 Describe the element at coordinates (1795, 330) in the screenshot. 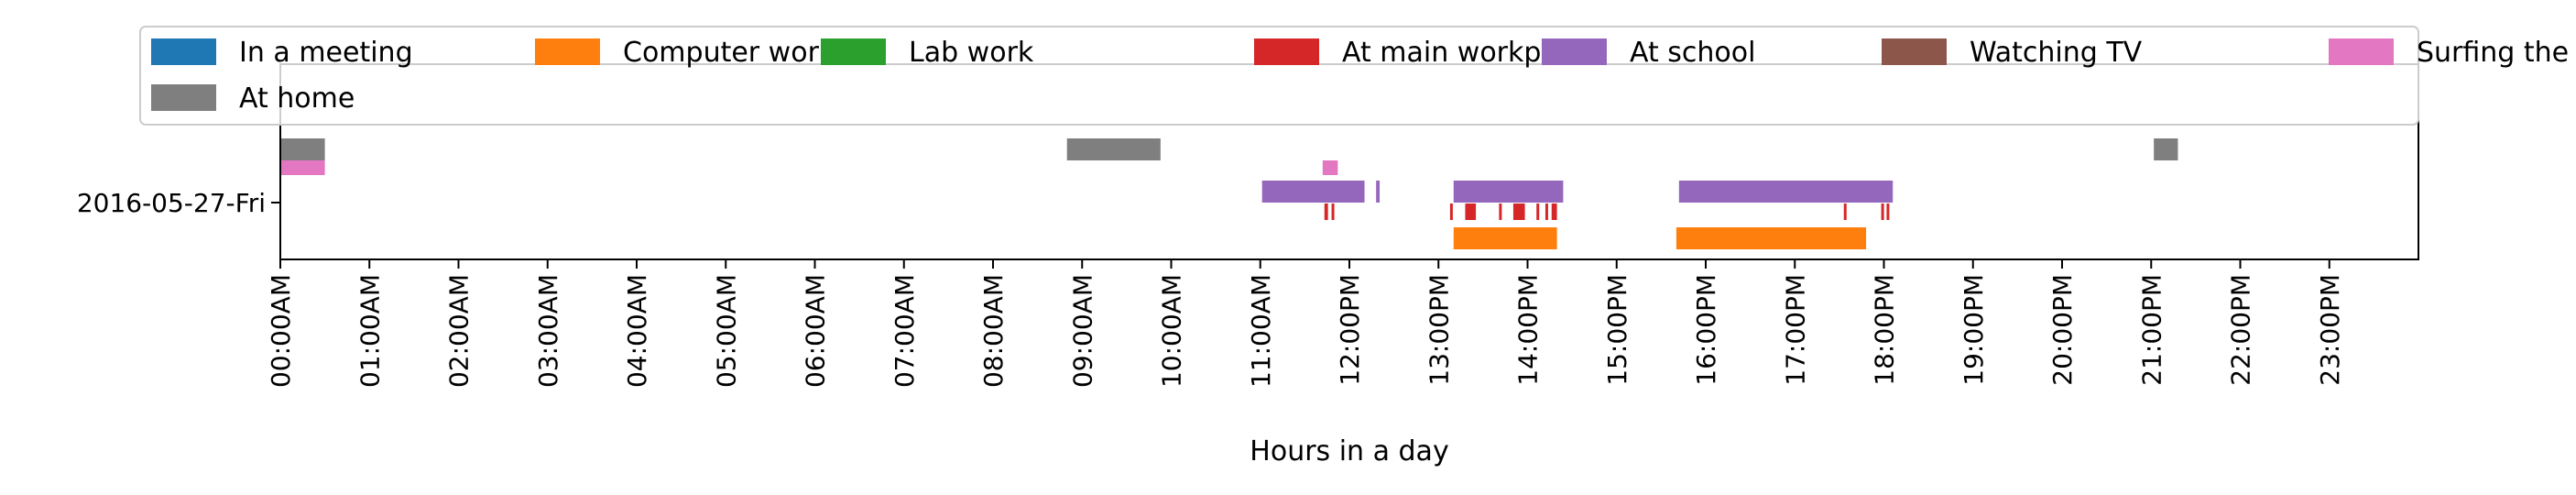

I see `x-tick-label: 17:00PM` at that location.